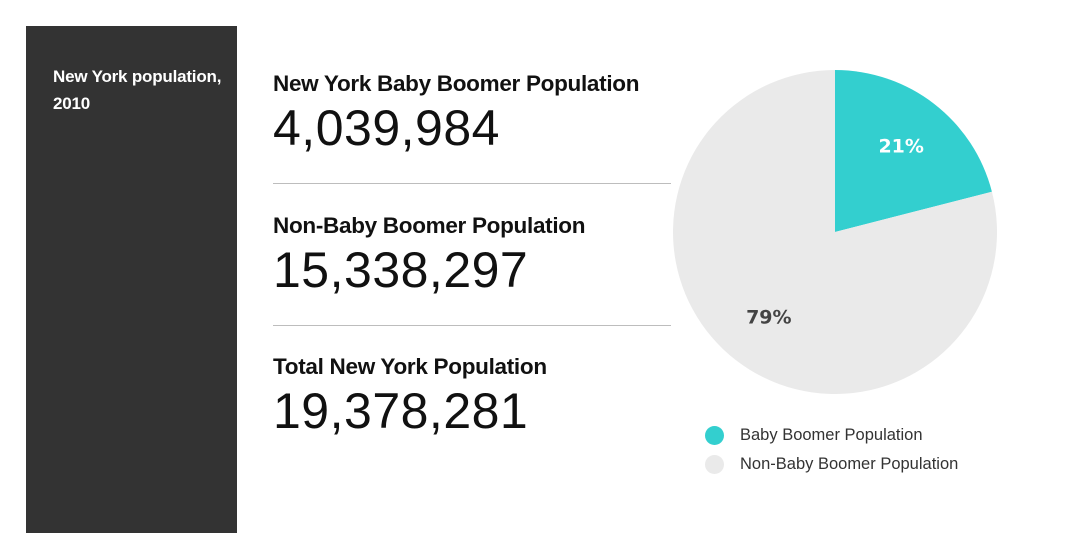  I want to click on stat-label: Non-Baby Boomer Population, so click(429, 225).